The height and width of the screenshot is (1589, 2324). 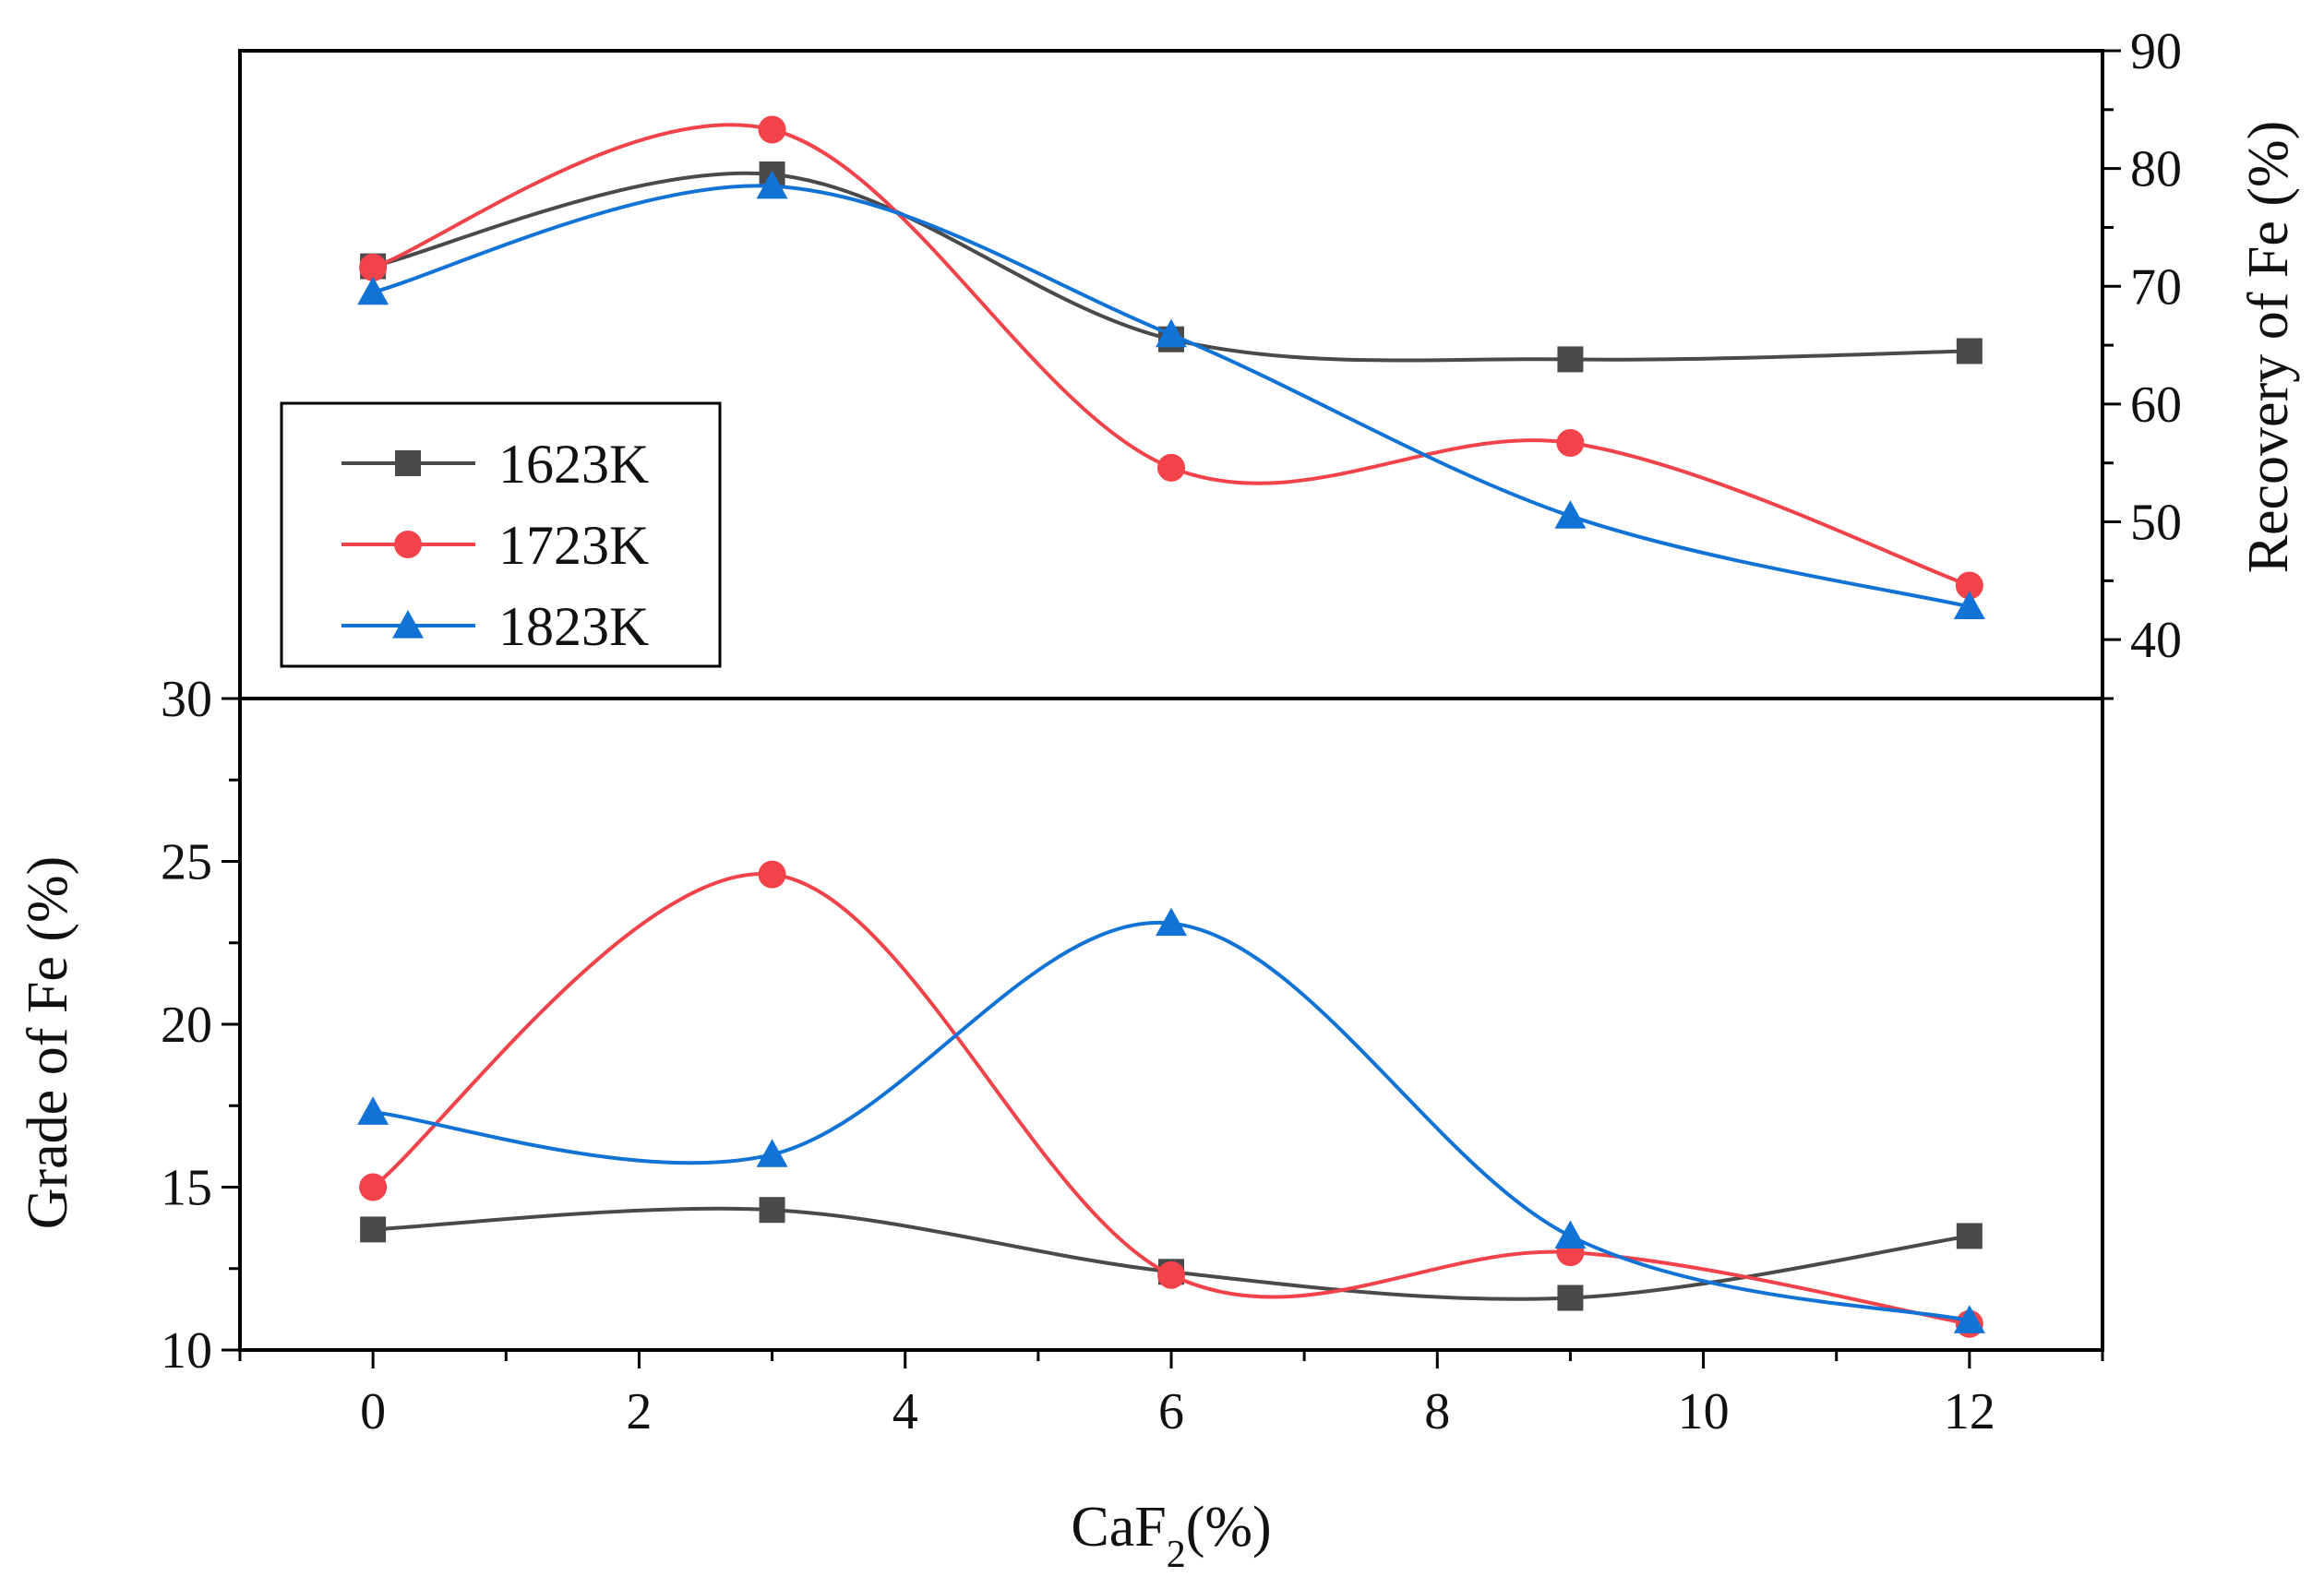 I want to click on recovery-y-tick-label: 40, so click(x=2156, y=640).